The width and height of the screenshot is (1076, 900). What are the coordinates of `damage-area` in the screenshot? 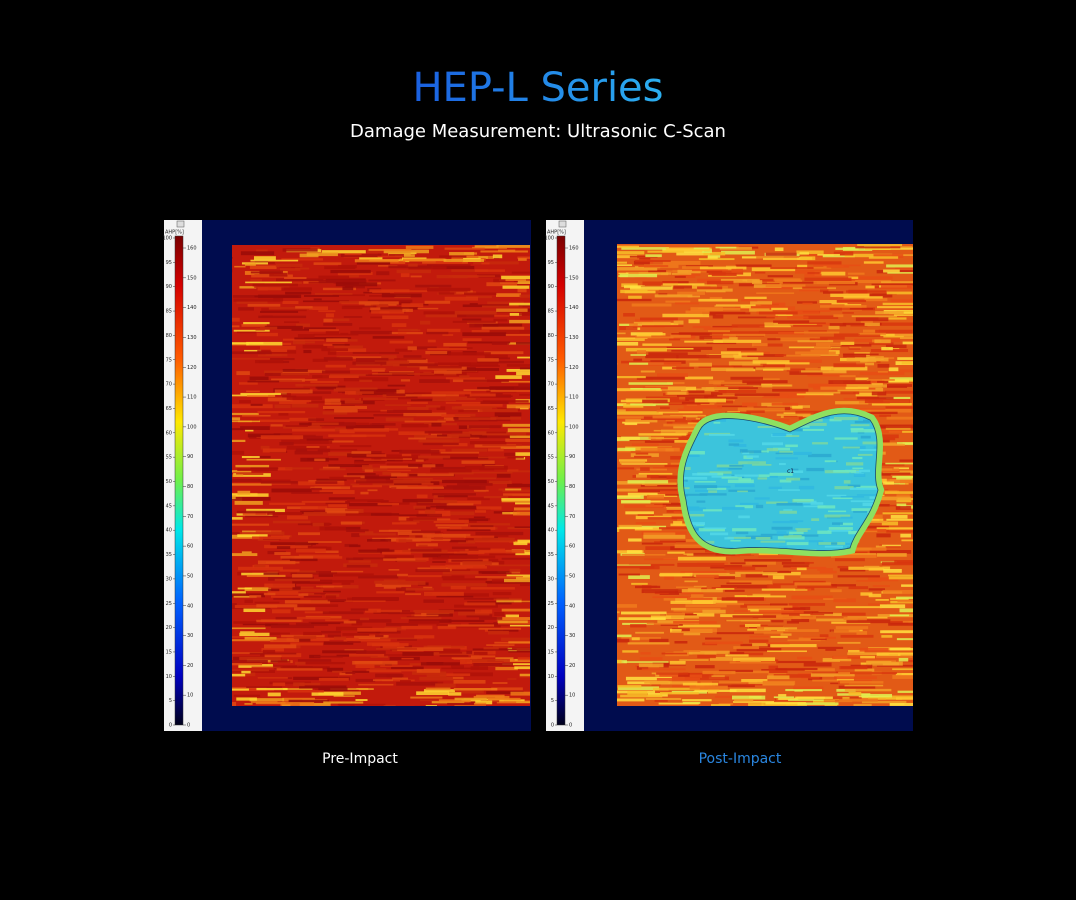 It's located at (780, 482).